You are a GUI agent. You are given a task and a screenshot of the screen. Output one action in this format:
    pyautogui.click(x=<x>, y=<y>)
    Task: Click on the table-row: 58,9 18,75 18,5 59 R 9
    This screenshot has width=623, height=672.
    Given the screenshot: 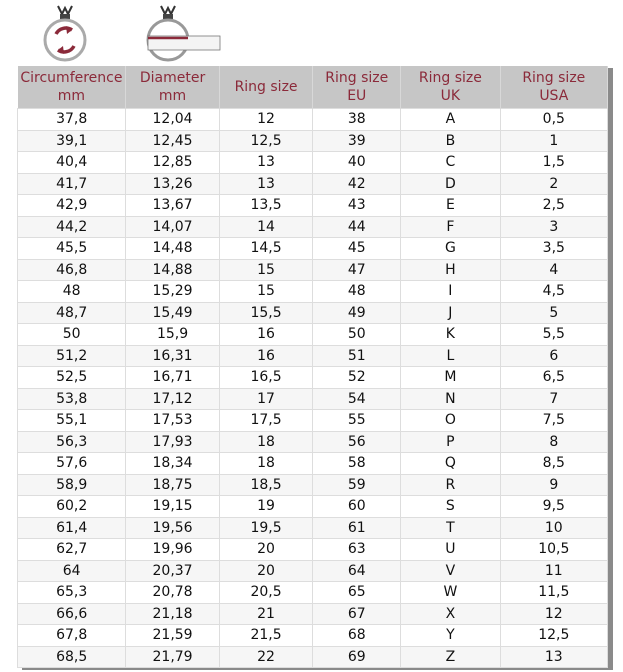 What is the action you would take?
    pyautogui.click(x=312, y=484)
    